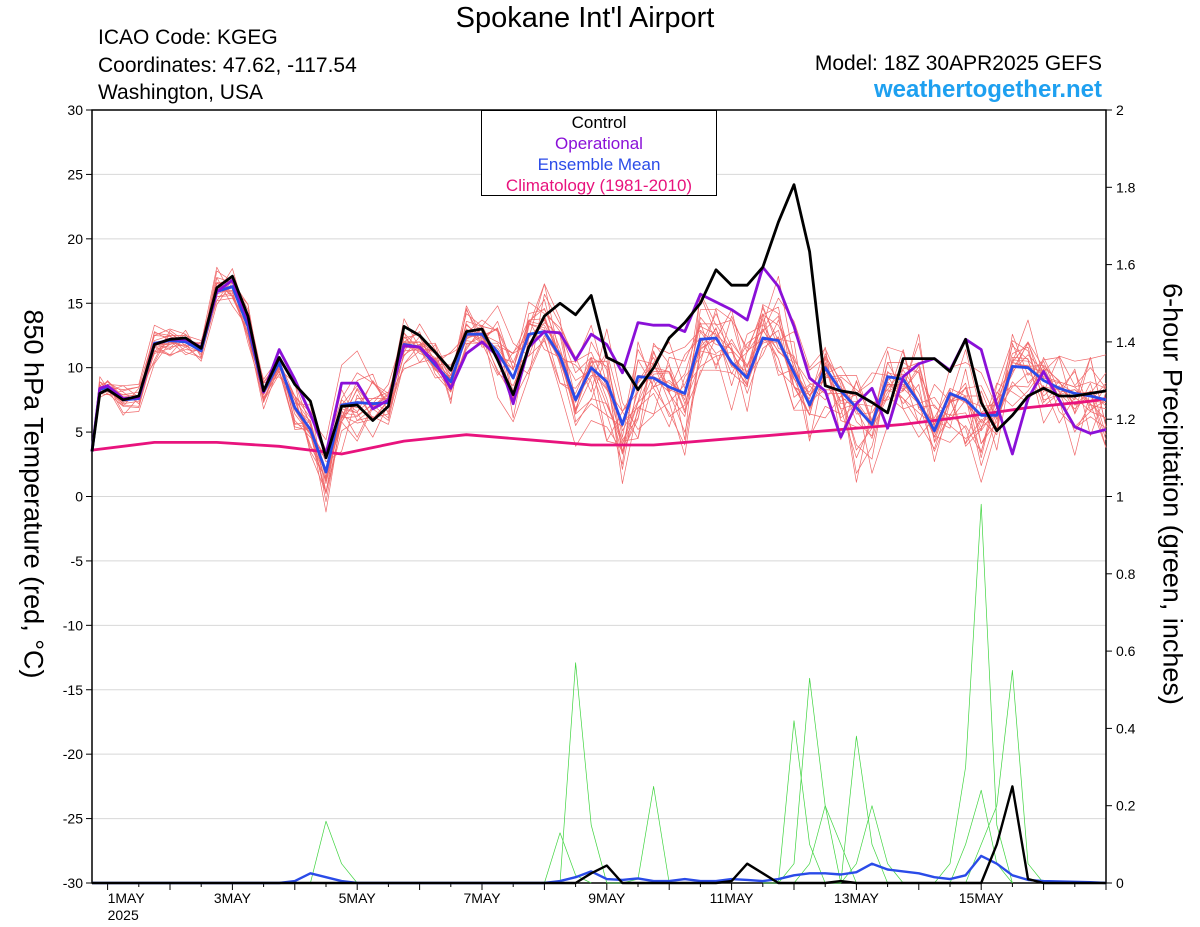 This screenshot has height=927, width=1200. Describe the element at coordinates (79, 497) in the screenshot. I see `y-tick-label: 0` at that location.